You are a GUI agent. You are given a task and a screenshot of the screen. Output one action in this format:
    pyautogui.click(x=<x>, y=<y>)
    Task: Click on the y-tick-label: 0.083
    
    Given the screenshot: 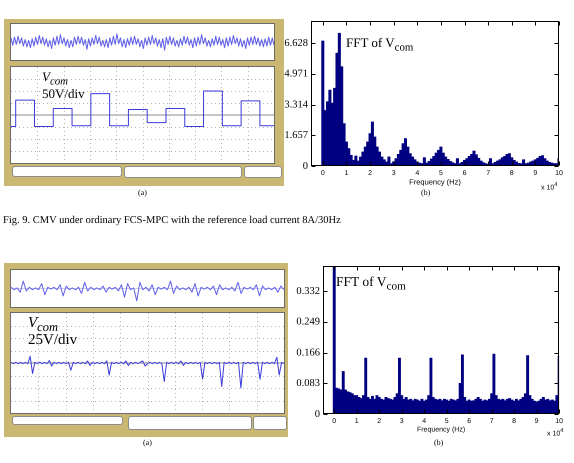 What is the action you would take?
    pyautogui.click(x=308, y=384)
    